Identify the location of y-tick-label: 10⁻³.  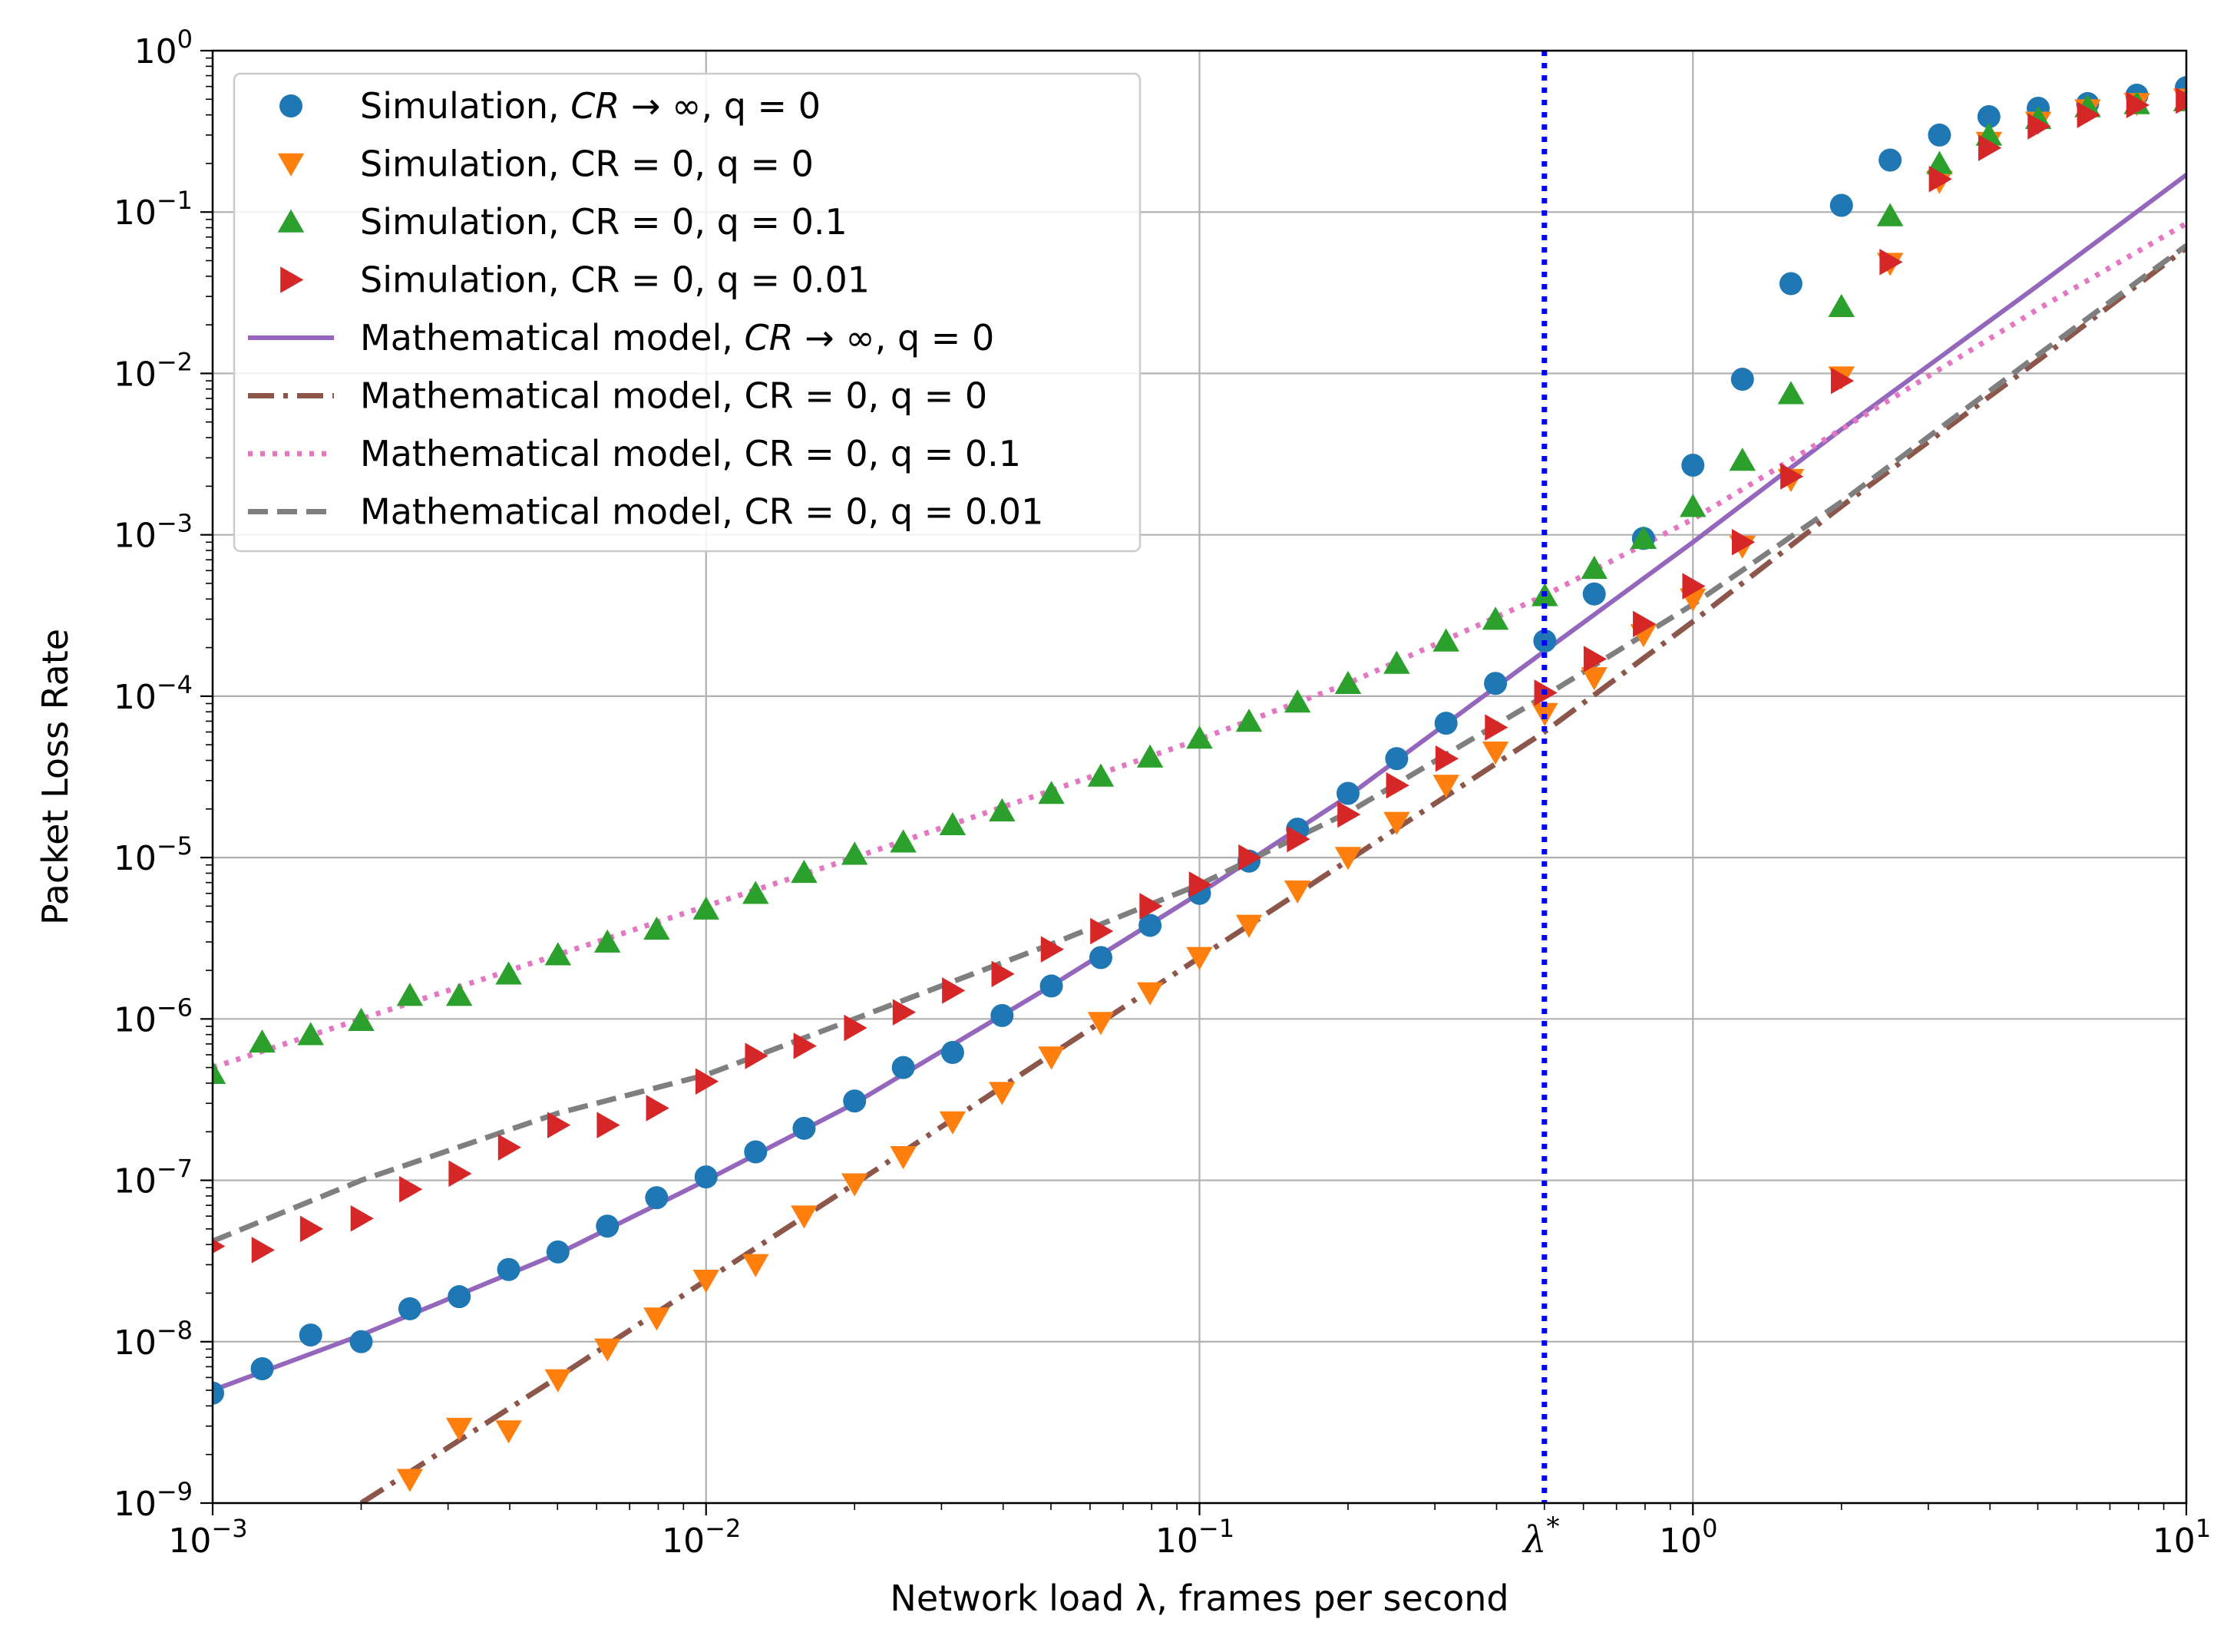
(153, 532).